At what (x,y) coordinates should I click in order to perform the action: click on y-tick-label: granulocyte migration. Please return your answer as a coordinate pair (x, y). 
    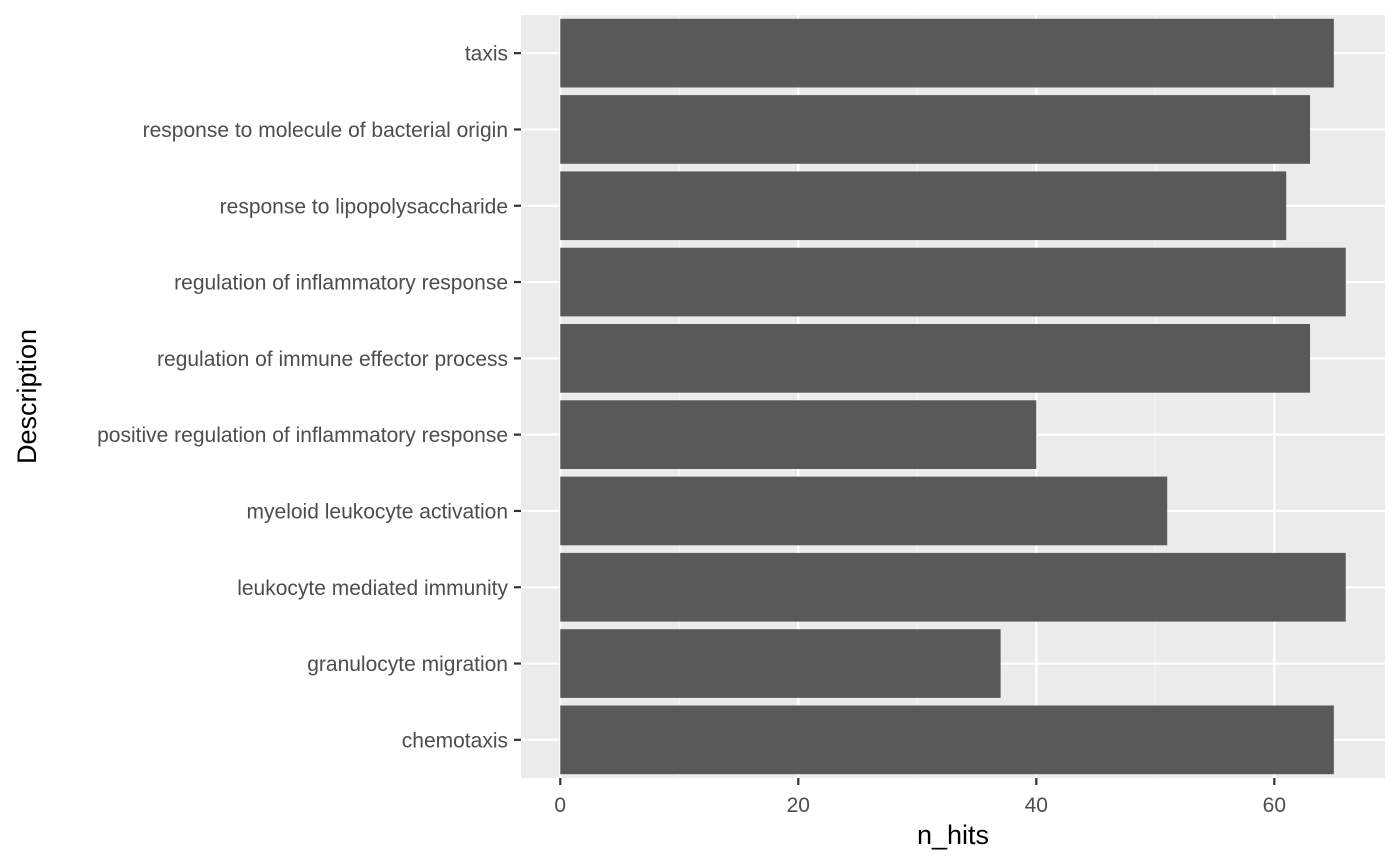
    Looking at the image, I should click on (407, 664).